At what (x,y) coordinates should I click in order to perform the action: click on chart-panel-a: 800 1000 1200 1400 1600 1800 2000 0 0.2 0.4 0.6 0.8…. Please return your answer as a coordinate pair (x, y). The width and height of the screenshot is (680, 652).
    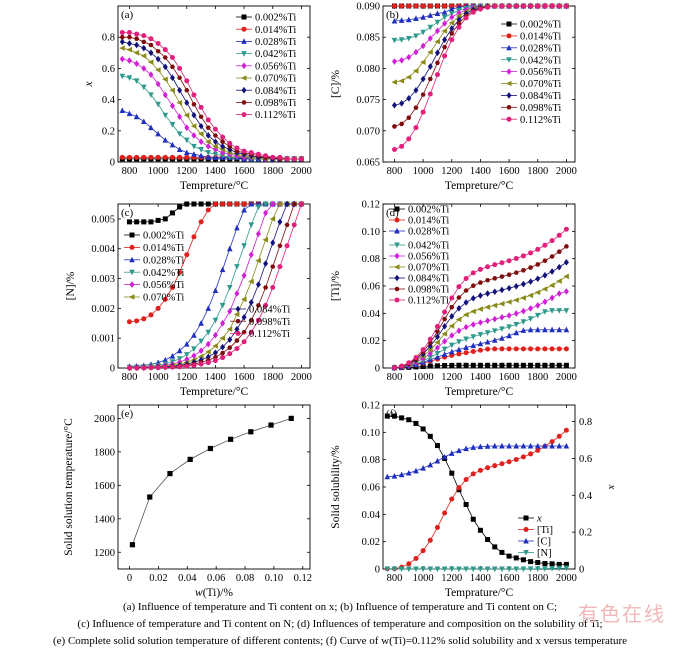
    Looking at the image, I should click on (197, 98).